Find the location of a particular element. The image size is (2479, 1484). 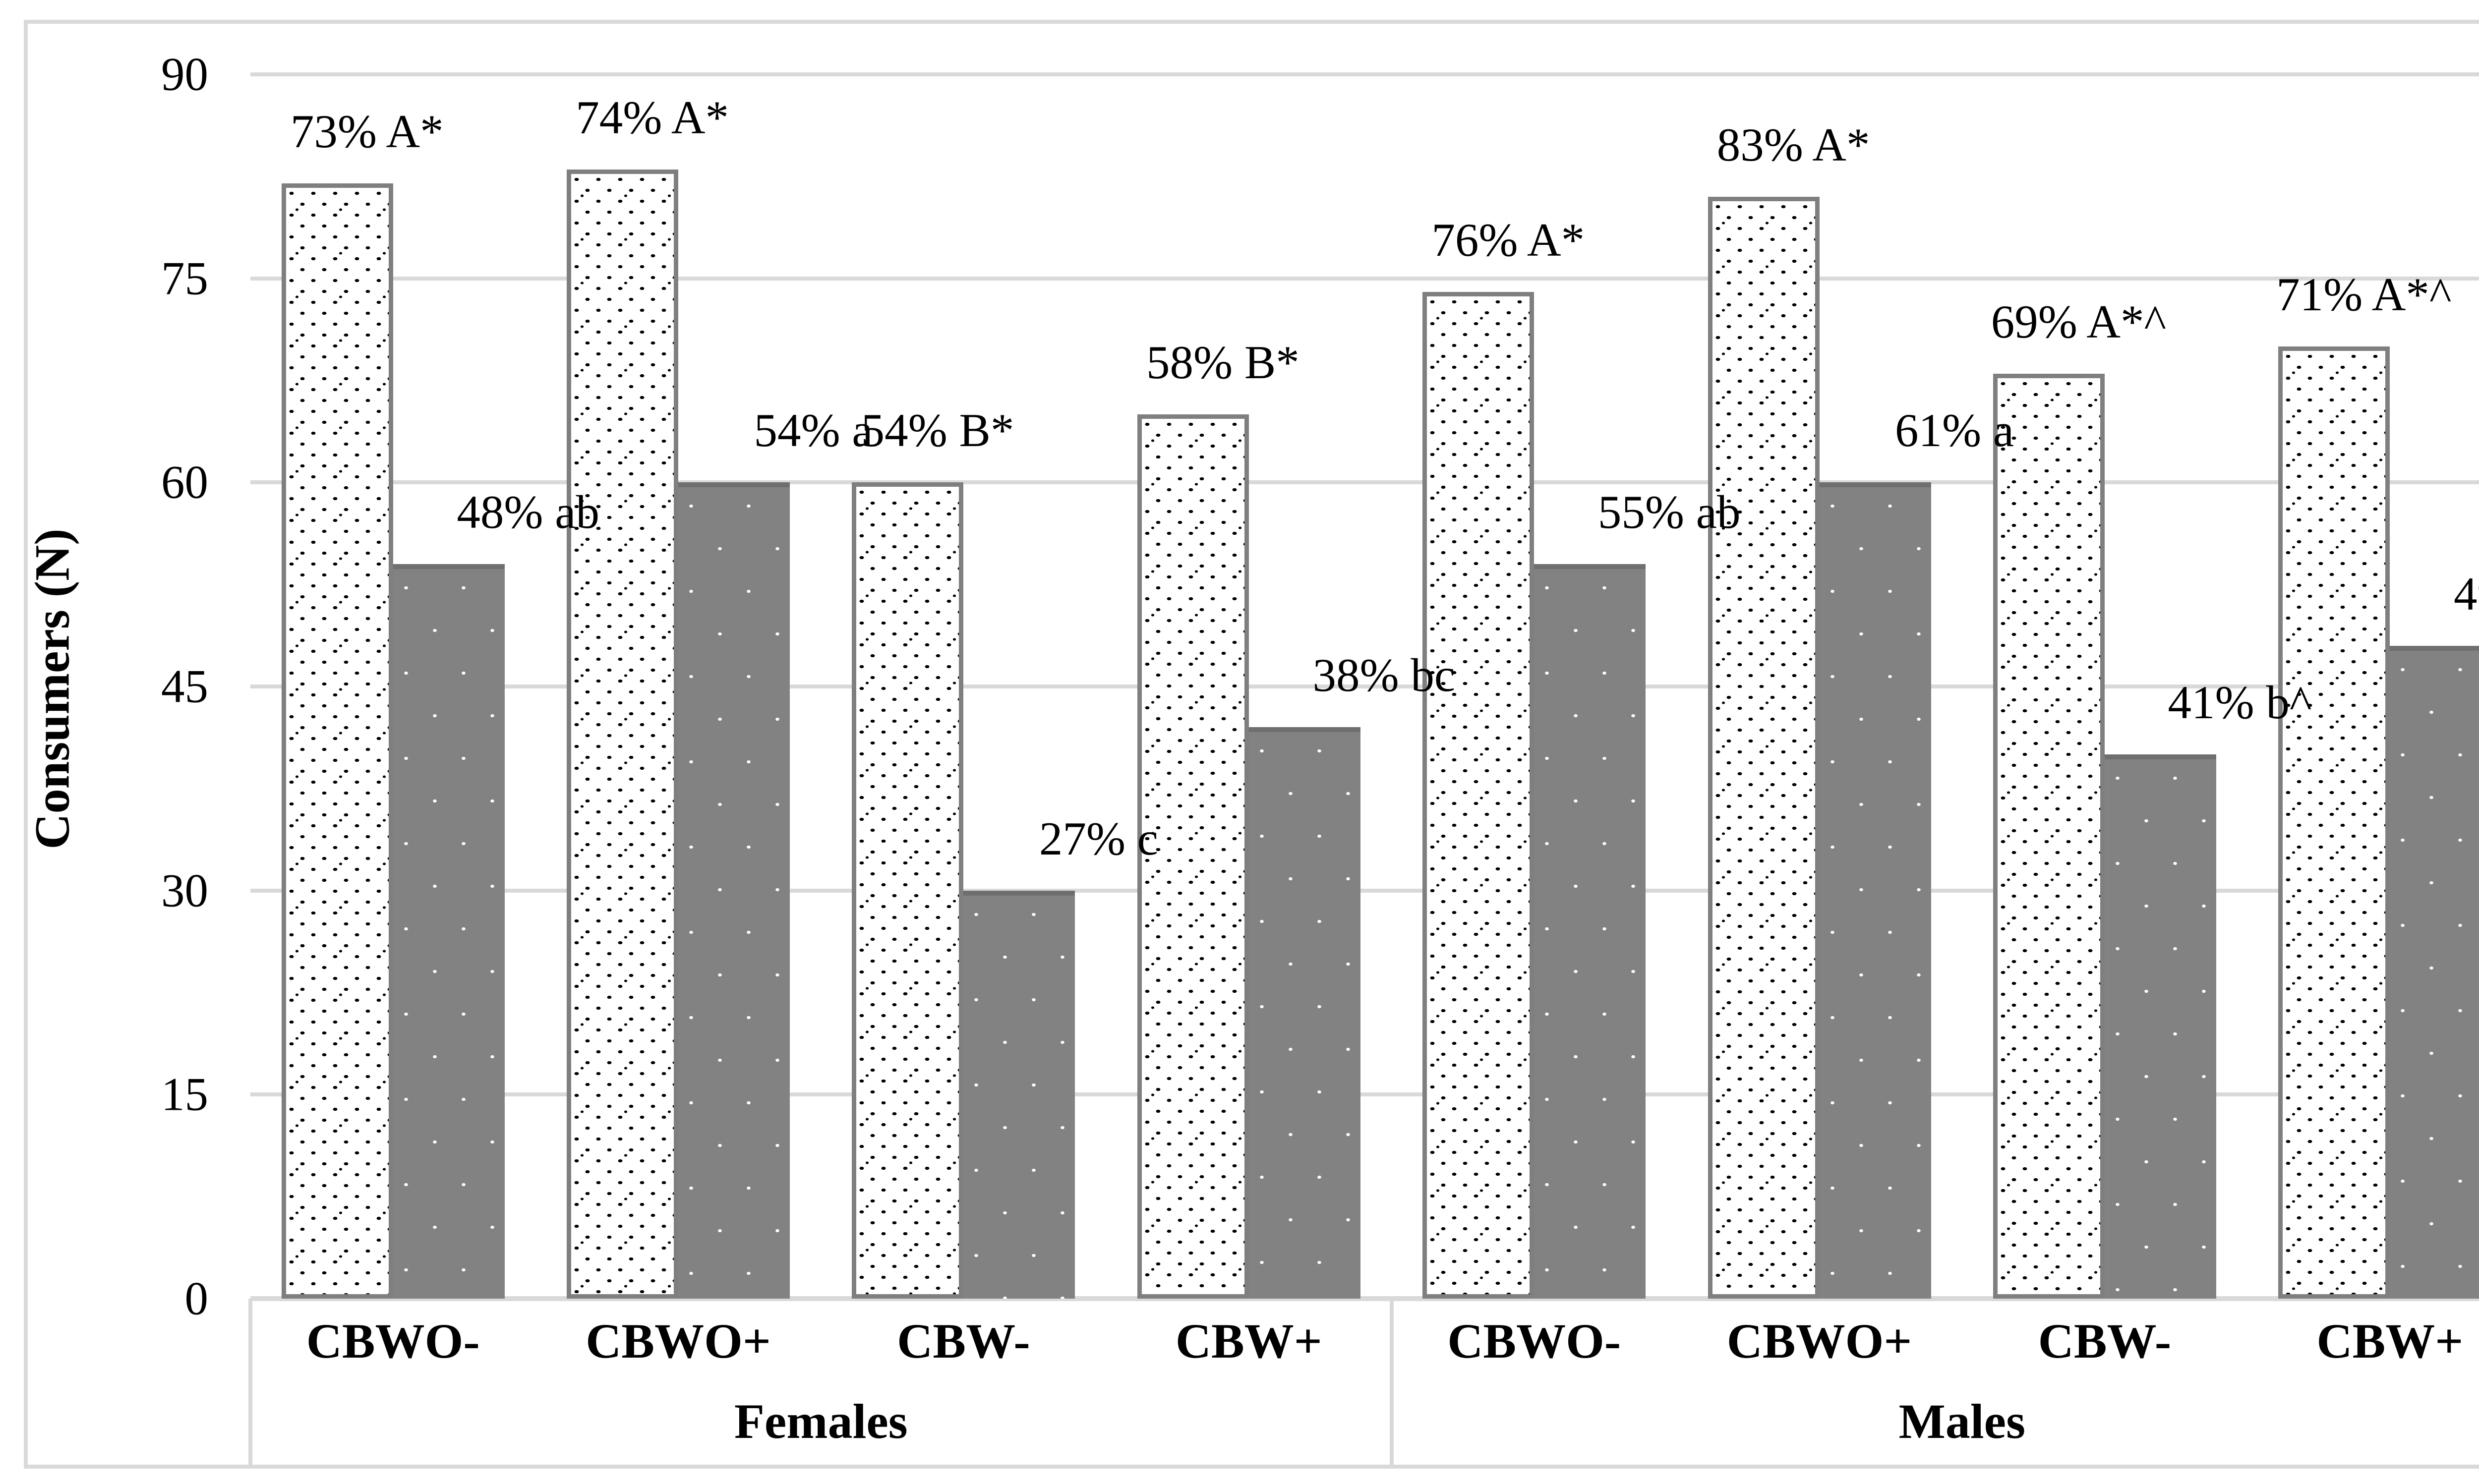

y-tick-label-15: 15 is located at coordinates (184, 1094).